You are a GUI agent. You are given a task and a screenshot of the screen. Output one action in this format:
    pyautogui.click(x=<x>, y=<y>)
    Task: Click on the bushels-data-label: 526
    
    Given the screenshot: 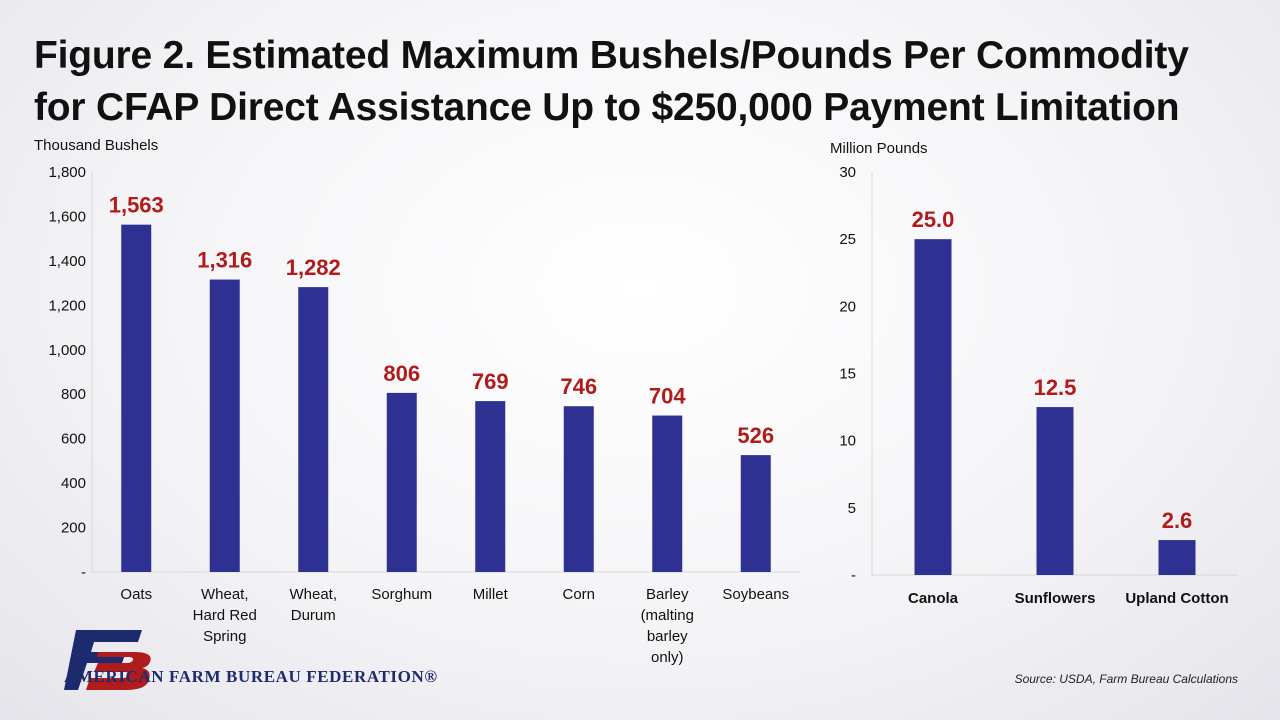 What is the action you would take?
    pyautogui.click(x=755, y=435)
    